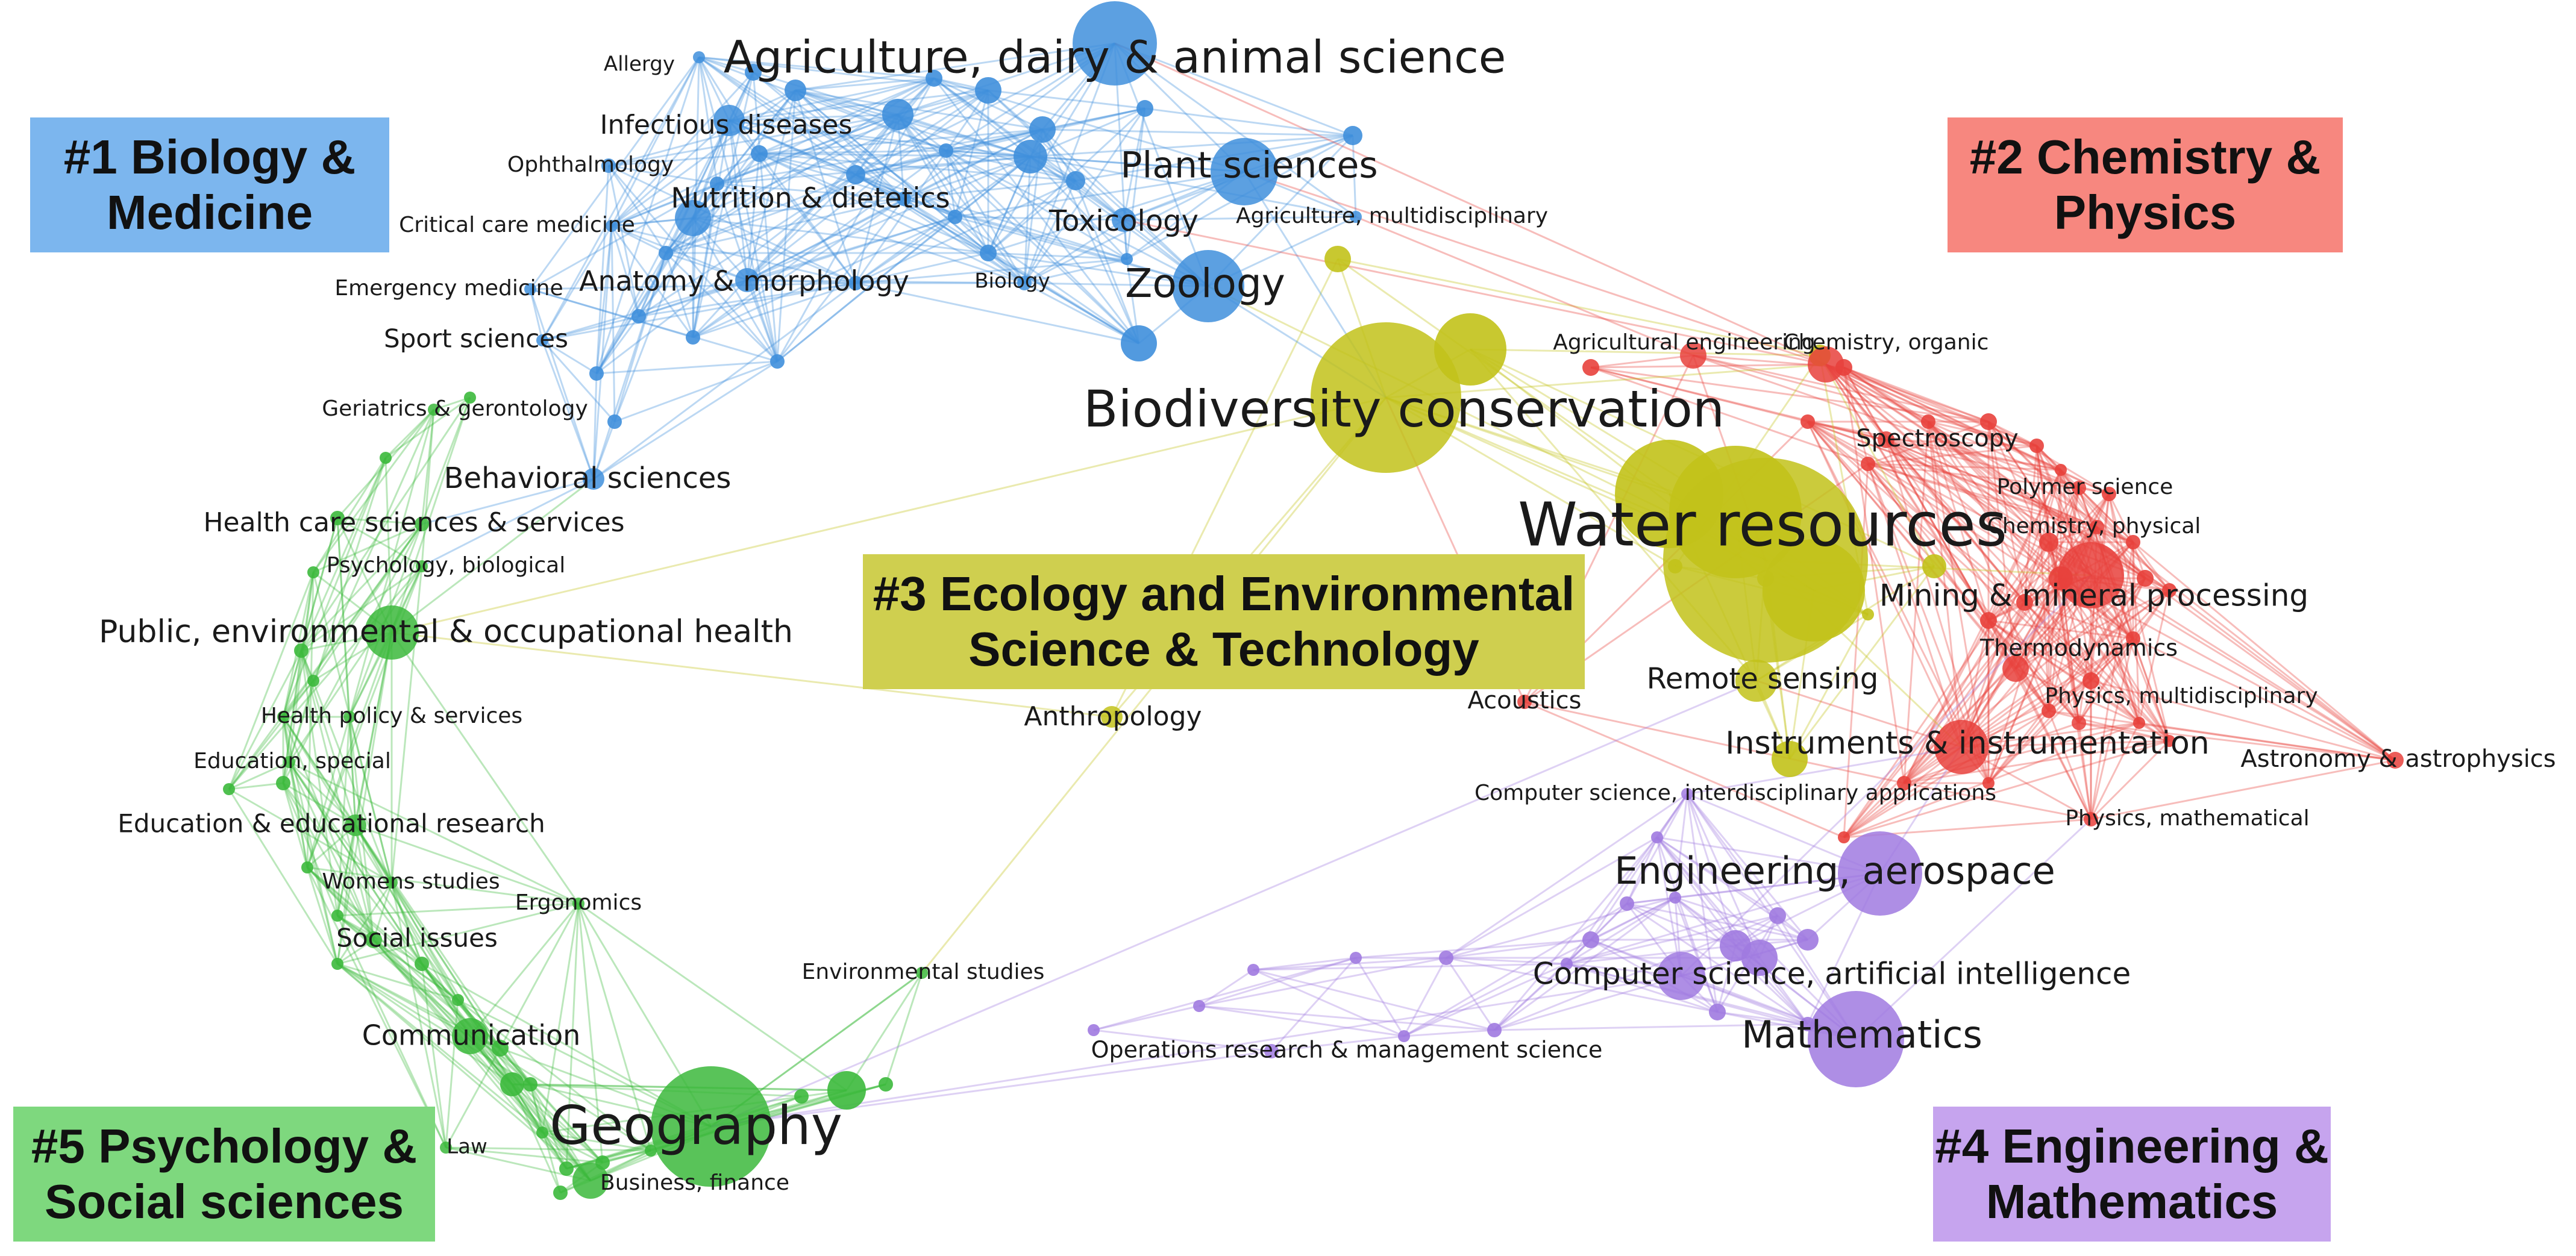  I want to click on node-biodiv, so click(1386, 397).